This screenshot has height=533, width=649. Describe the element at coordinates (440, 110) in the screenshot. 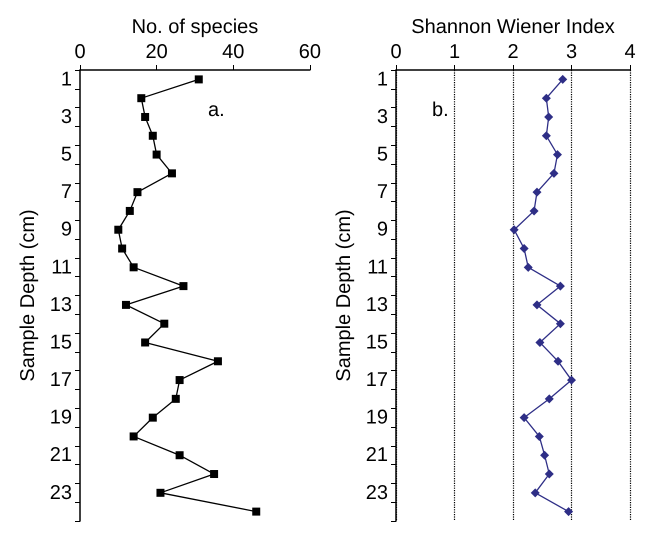

I see `annotation: b.` at that location.